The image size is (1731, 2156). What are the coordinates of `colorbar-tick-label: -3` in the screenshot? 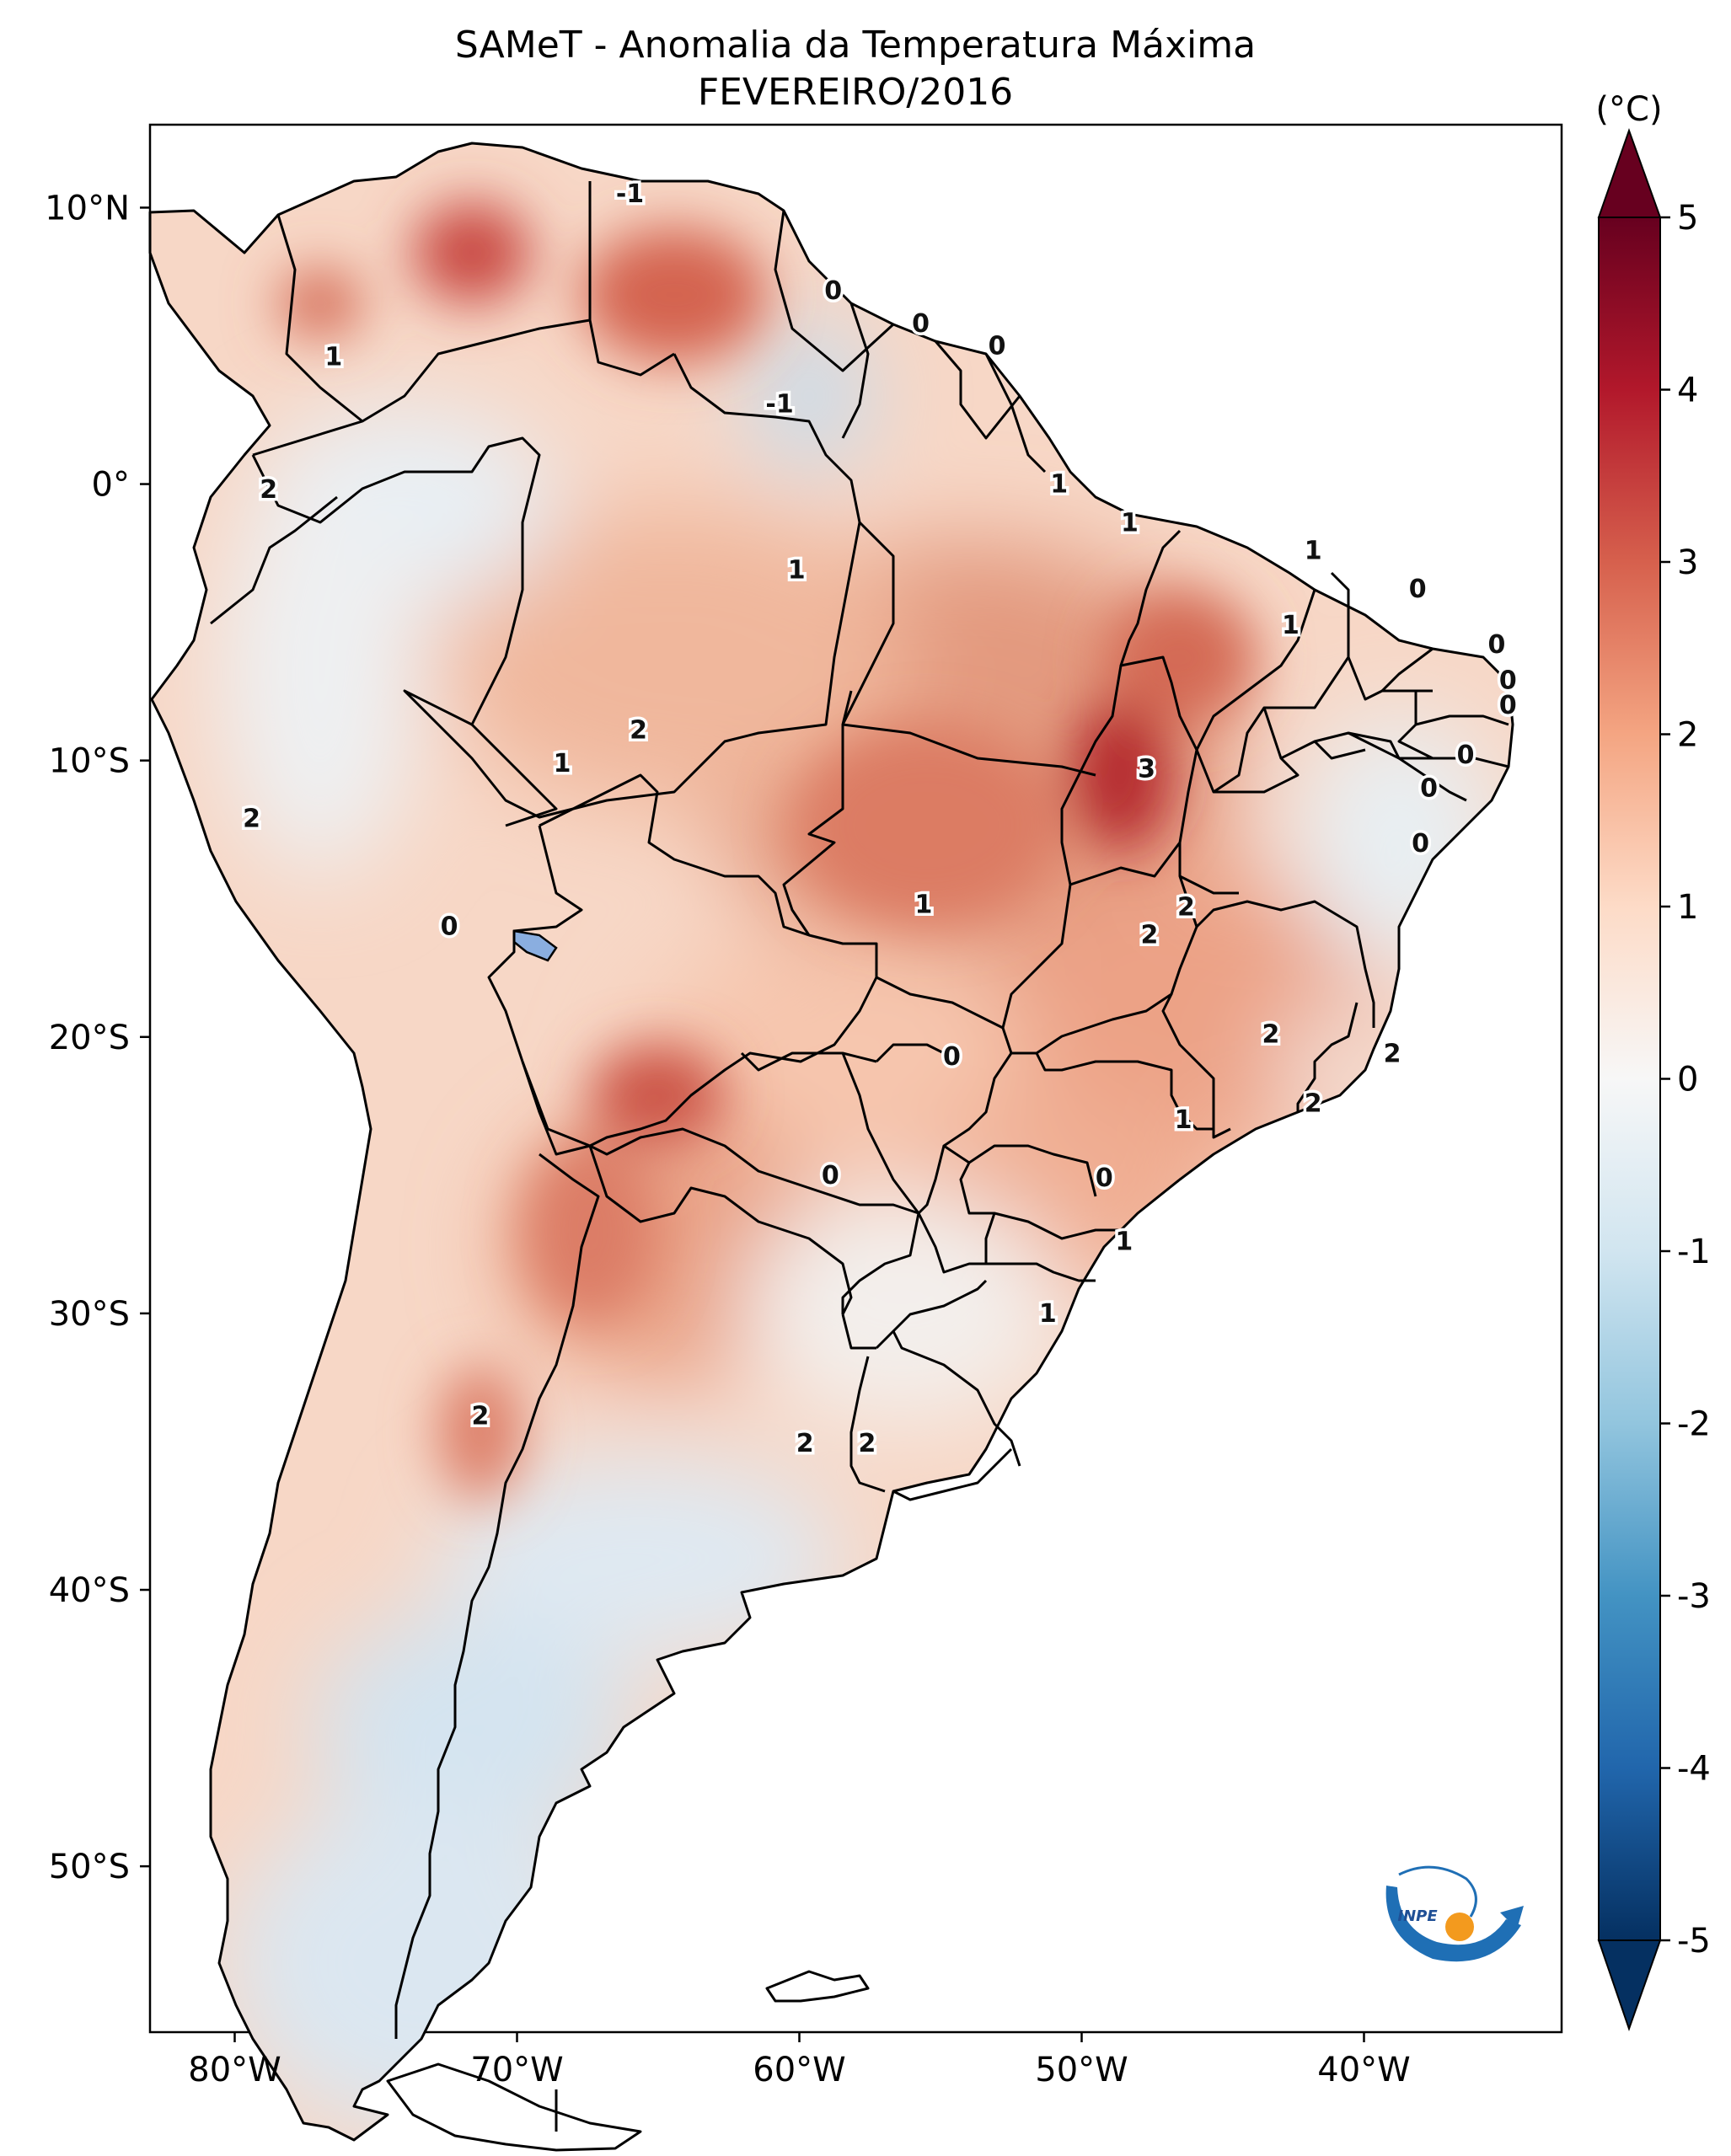 It's located at (1694, 1596).